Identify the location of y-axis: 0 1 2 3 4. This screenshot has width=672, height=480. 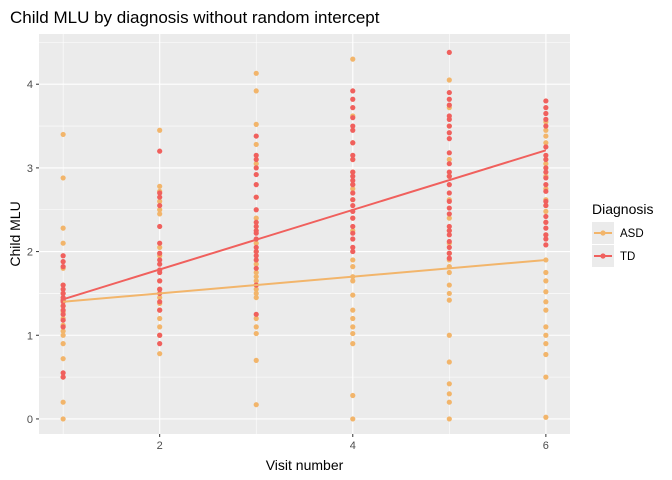
(33, 252).